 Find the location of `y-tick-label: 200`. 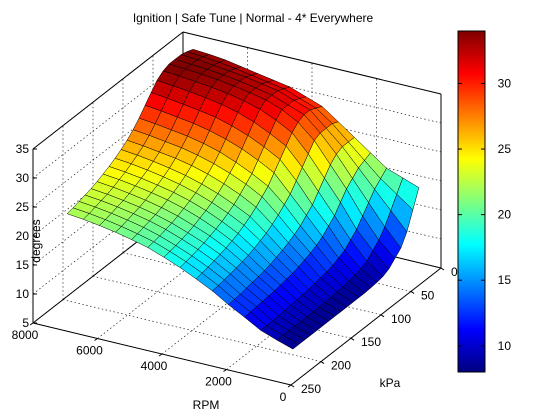

y-tick-label: 200 is located at coordinates (341, 366).